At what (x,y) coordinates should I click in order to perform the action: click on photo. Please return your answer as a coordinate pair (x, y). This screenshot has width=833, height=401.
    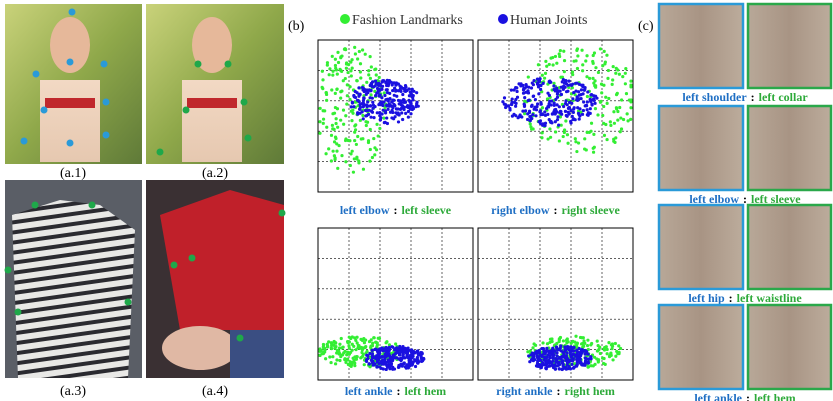
    Looking at the image, I should click on (216, 279).